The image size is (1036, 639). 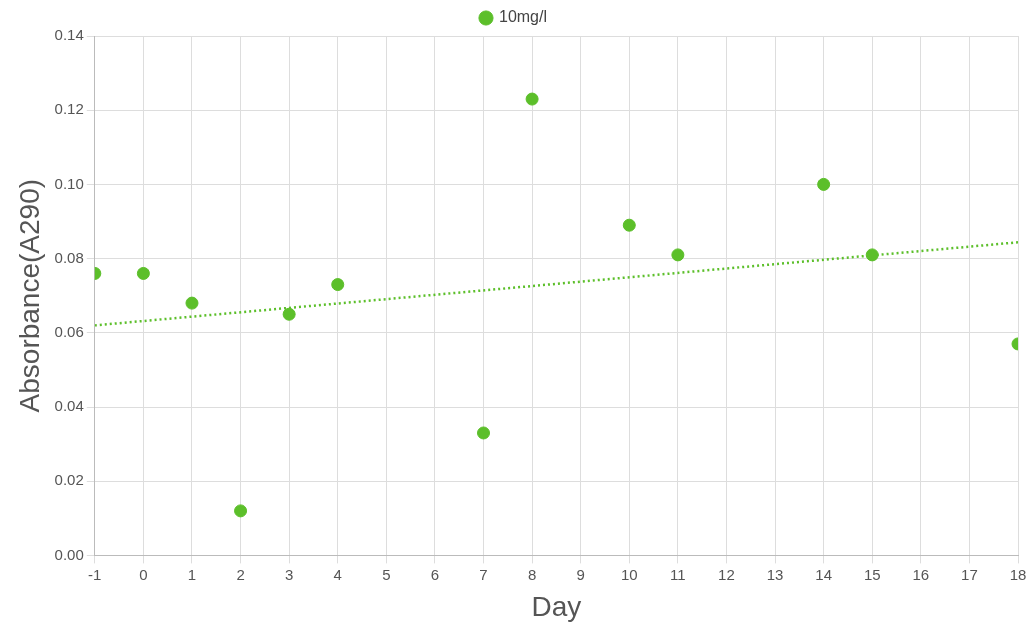 What do you see at coordinates (726, 574) in the screenshot?
I see `x-tick-label: 12` at bounding box center [726, 574].